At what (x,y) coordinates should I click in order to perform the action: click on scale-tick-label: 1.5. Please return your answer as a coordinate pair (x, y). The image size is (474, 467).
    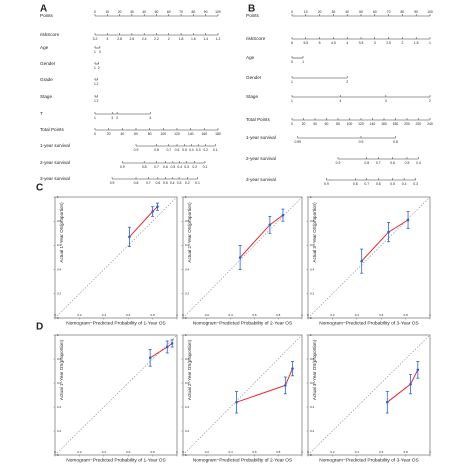
    Looking at the image, I should click on (416, 43).